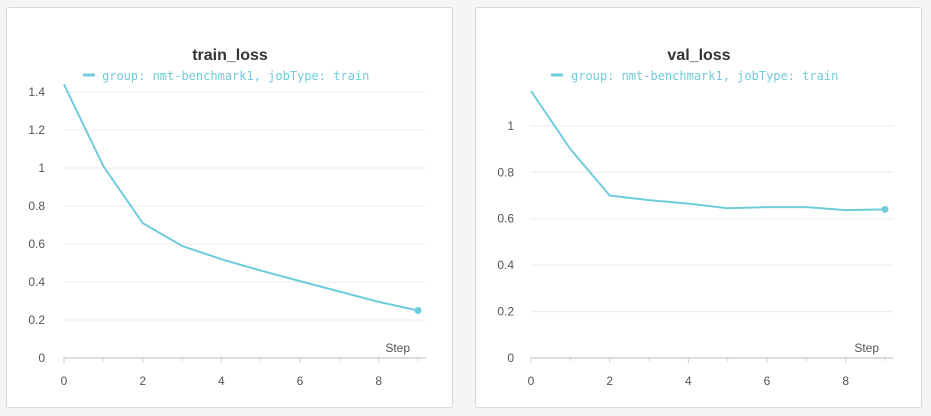 This screenshot has width=931, height=416. What do you see at coordinates (36, 130) in the screenshot?
I see `y-tick-label: 1.2` at bounding box center [36, 130].